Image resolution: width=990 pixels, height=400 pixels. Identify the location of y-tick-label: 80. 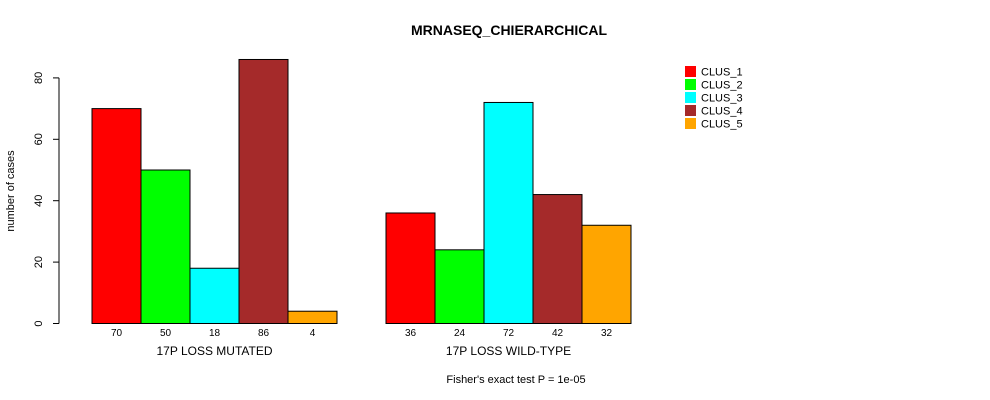
(39, 78).